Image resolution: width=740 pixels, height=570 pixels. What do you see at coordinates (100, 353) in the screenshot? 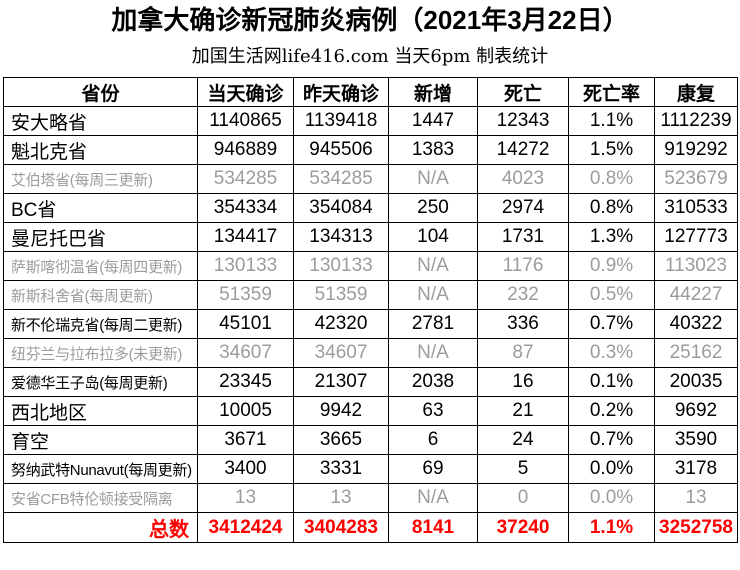
I see `province-name: 纽芬兰与拉布拉多(未更新)` at bounding box center [100, 353].